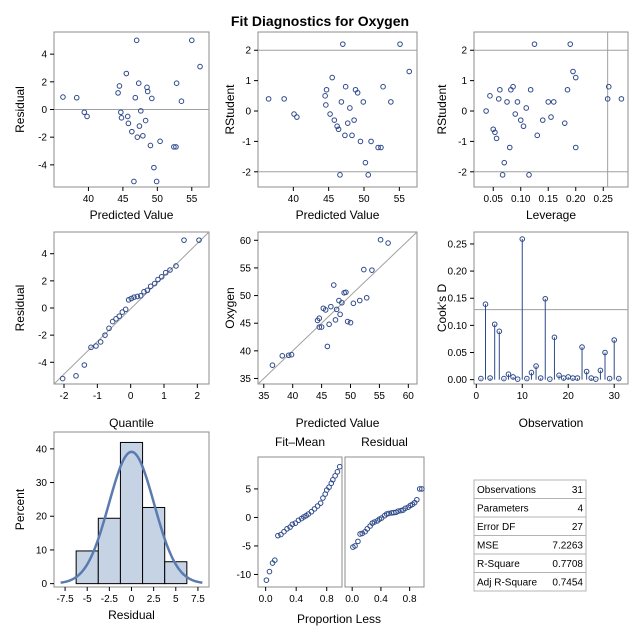  Describe the element at coordinates (494, 199) in the screenshot. I see `x-tick-label: 0.05` at that location.